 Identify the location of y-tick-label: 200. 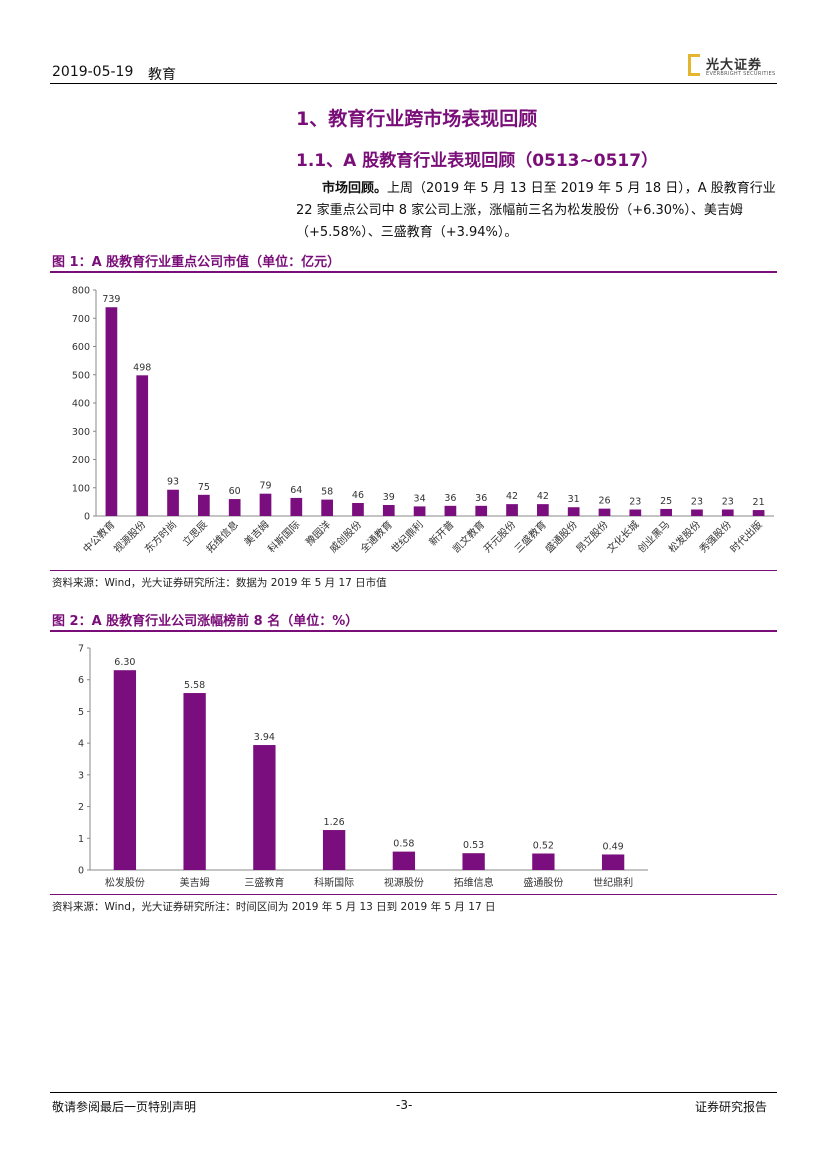
(81, 460).